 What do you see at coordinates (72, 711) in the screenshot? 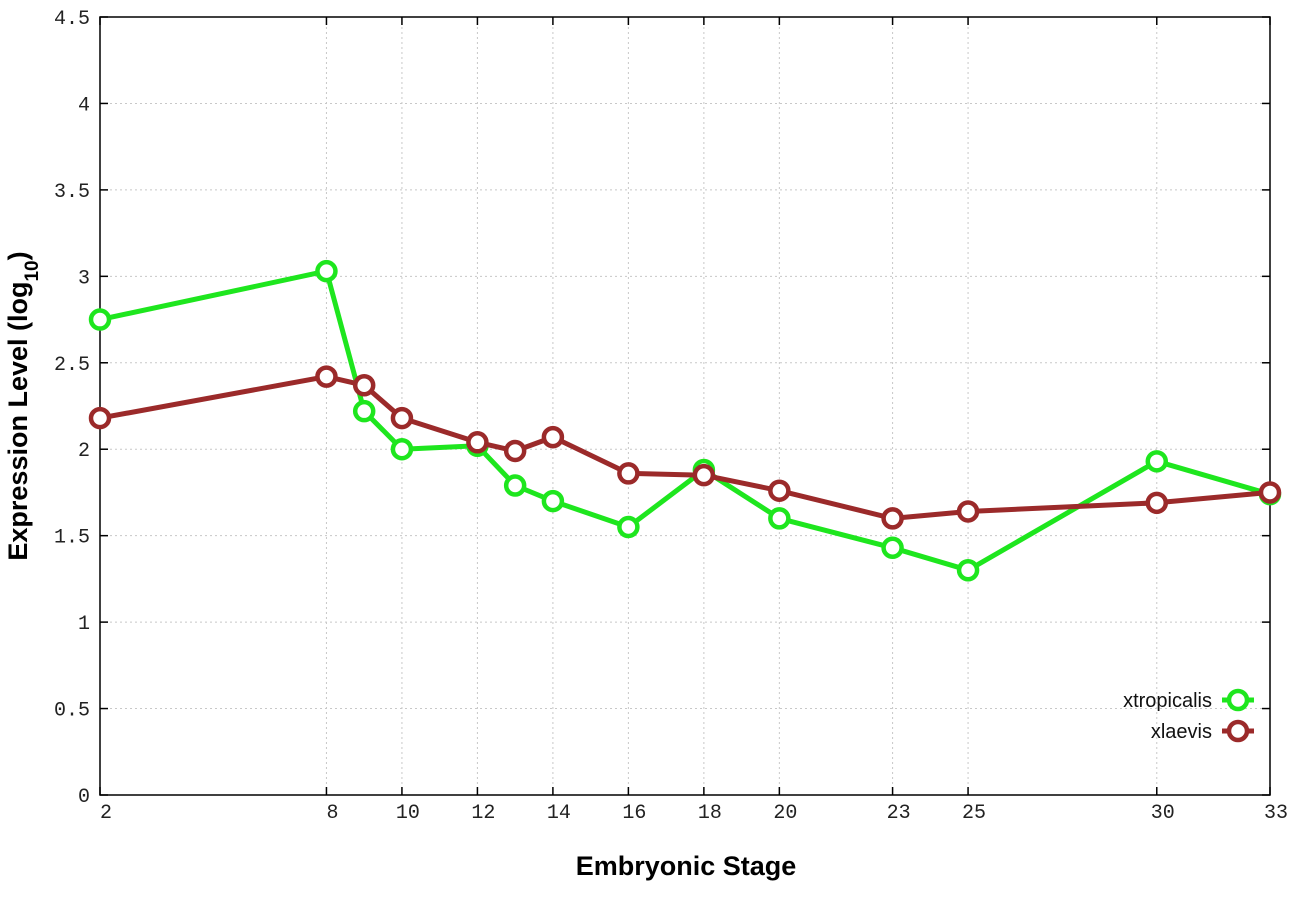
I see `y-tick-label: 0.5` at bounding box center [72, 711].